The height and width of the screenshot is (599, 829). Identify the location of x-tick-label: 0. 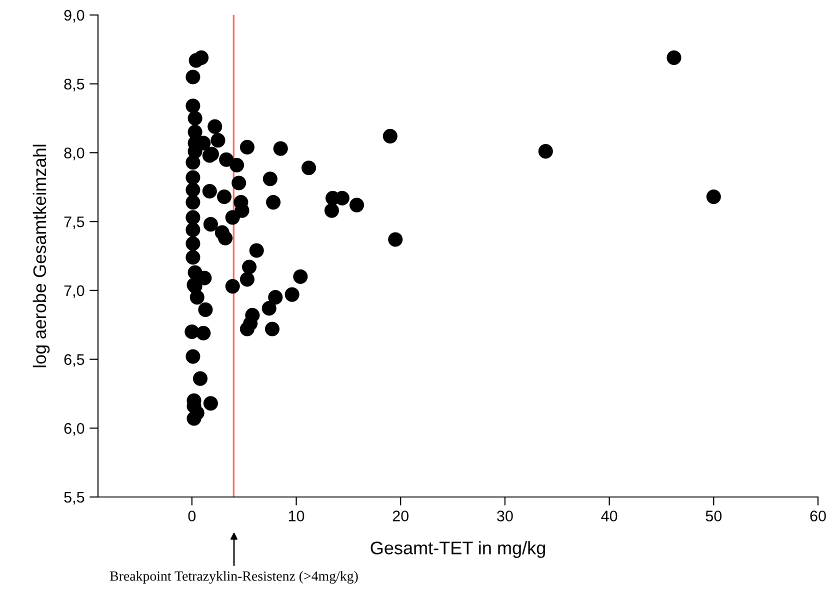
(192, 516).